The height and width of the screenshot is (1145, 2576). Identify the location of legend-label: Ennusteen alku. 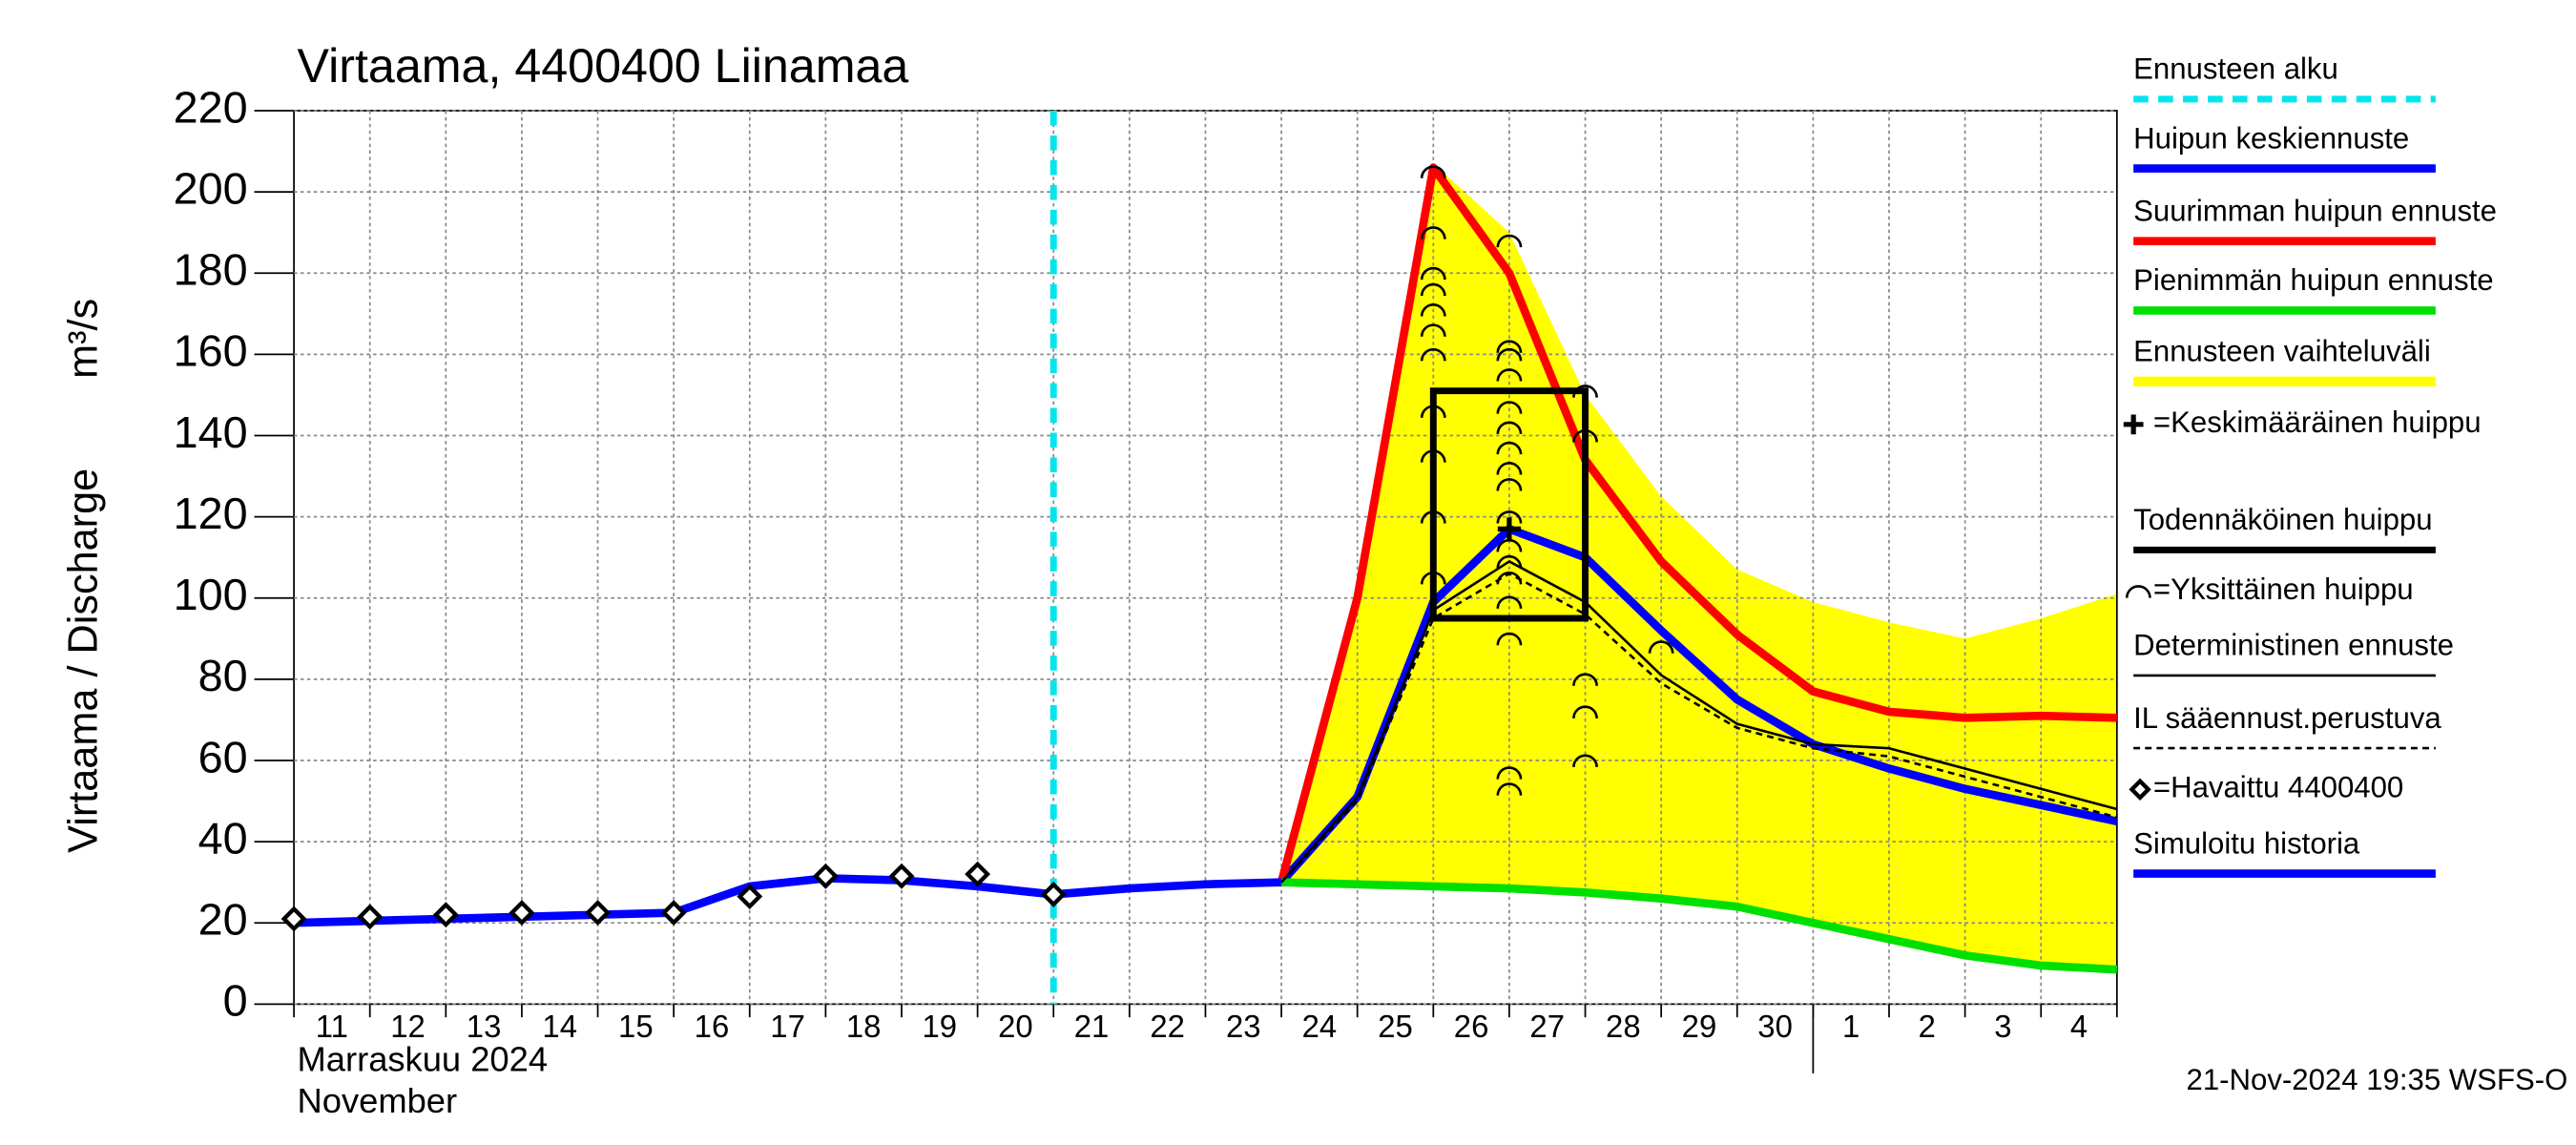
(2235, 69).